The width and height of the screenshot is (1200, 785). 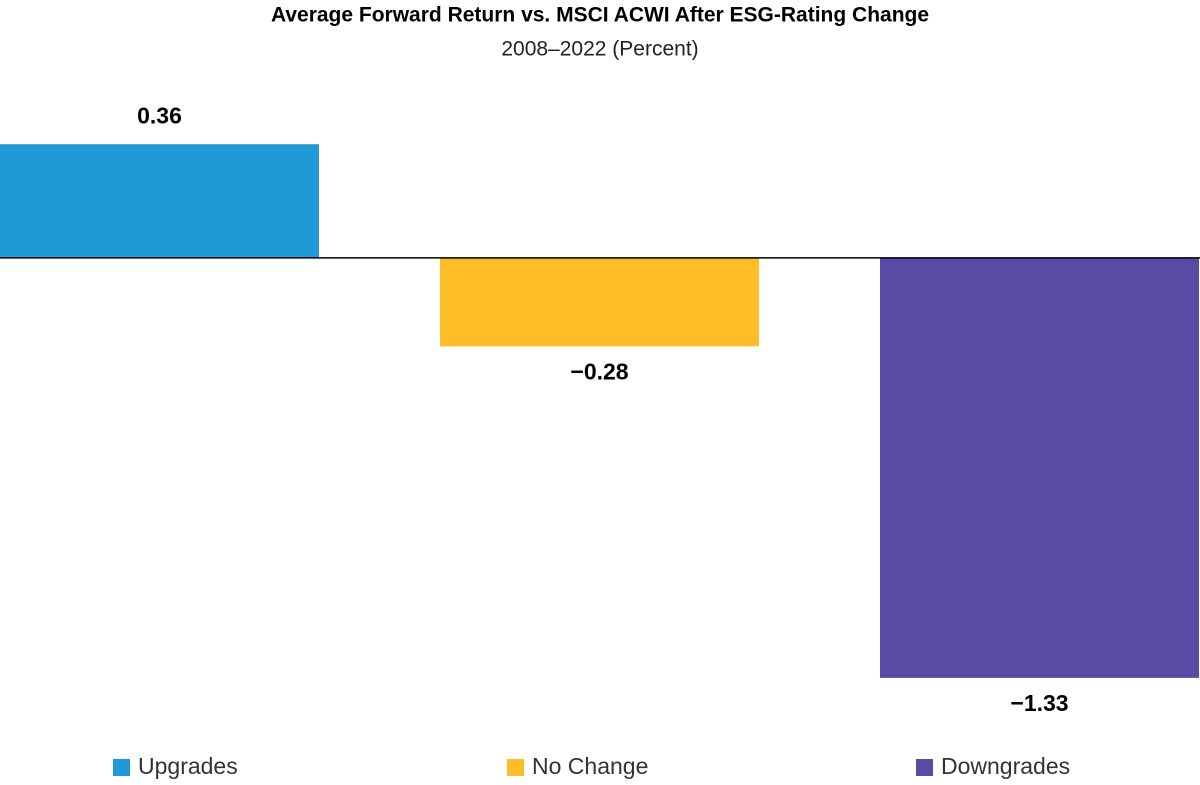 What do you see at coordinates (188, 766) in the screenshot?
I see `legend-label: Upgrades` at bounding box center [188, 766].